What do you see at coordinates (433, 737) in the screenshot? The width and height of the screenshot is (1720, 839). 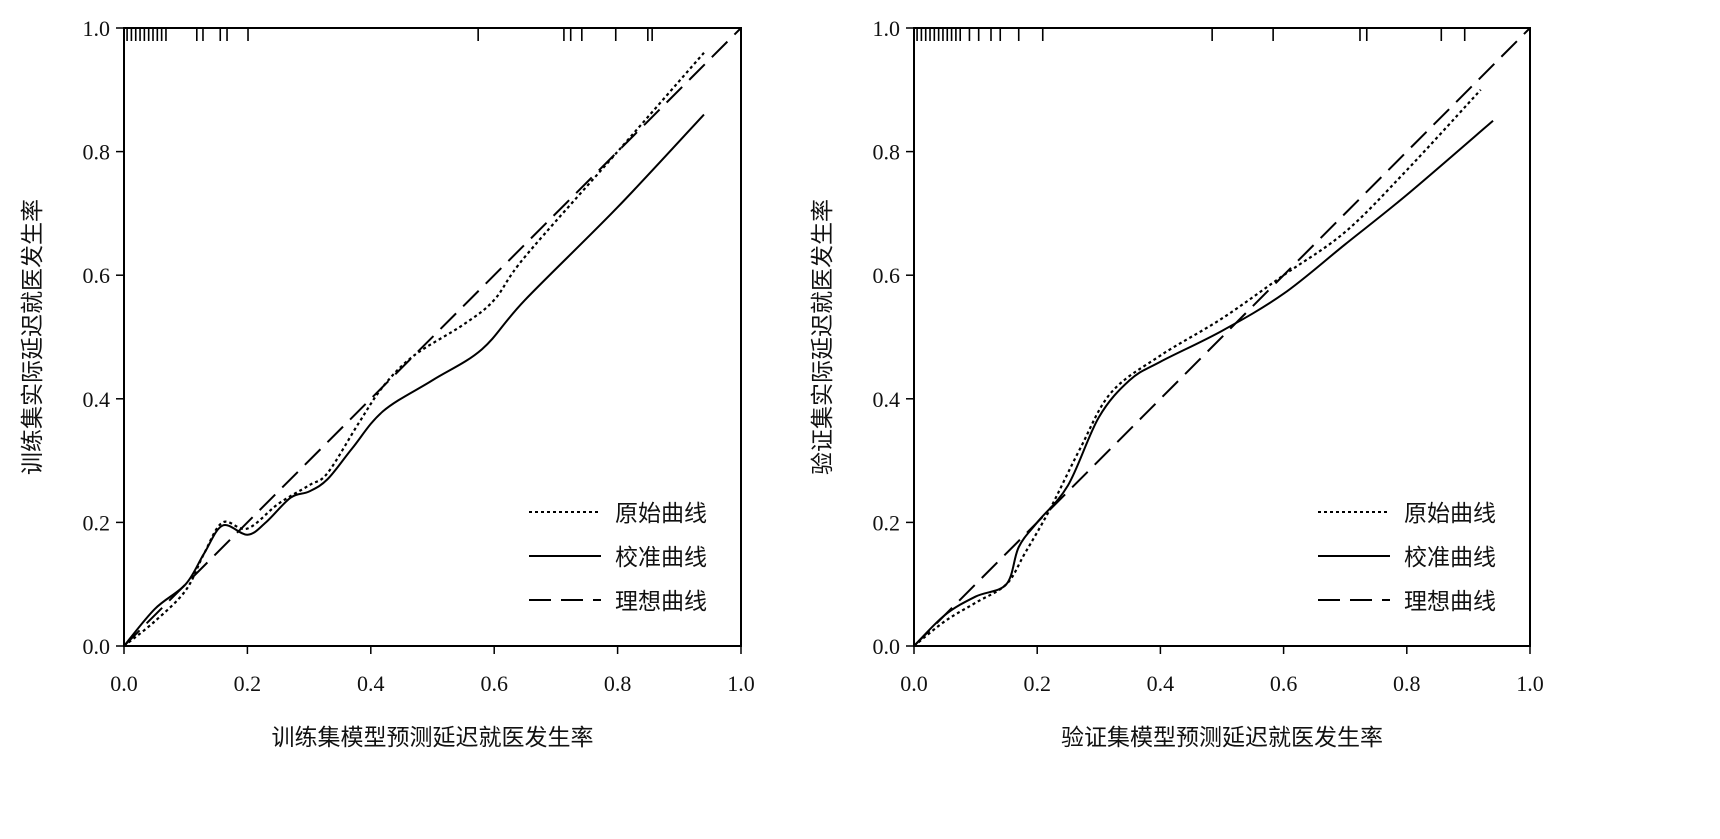 I see `x-axis-label: 训练集模型预测延迟就医发生率` at bounding box center [433, 737].